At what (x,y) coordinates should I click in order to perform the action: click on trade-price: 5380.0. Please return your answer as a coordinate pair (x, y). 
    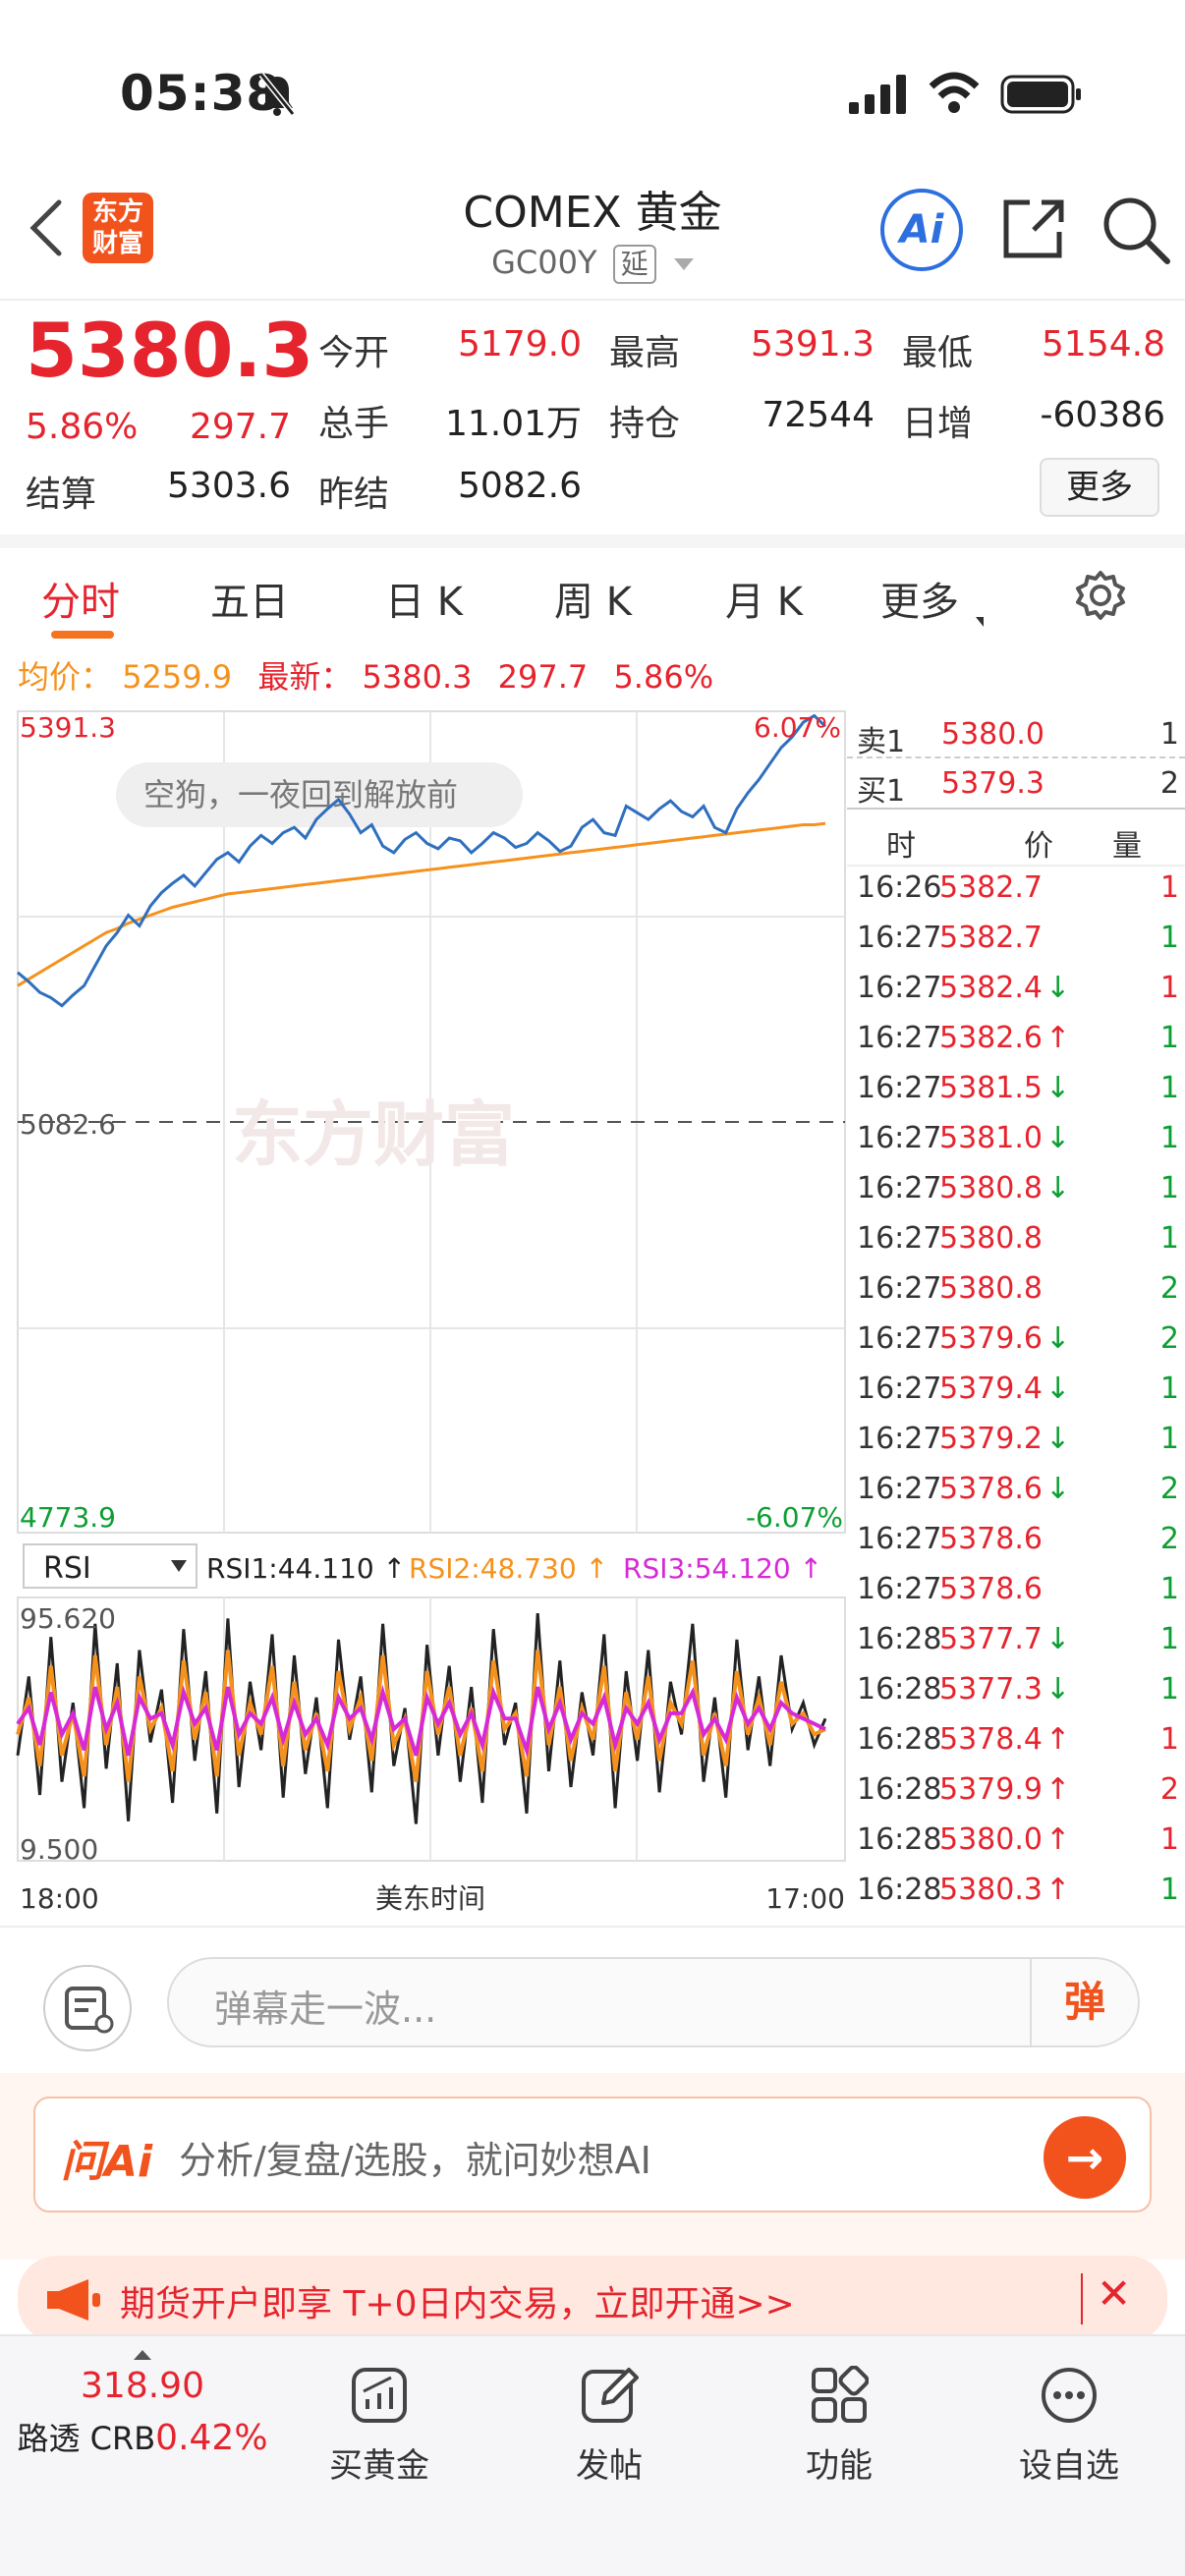
    Looking at the image, I should click on (991, 1839).